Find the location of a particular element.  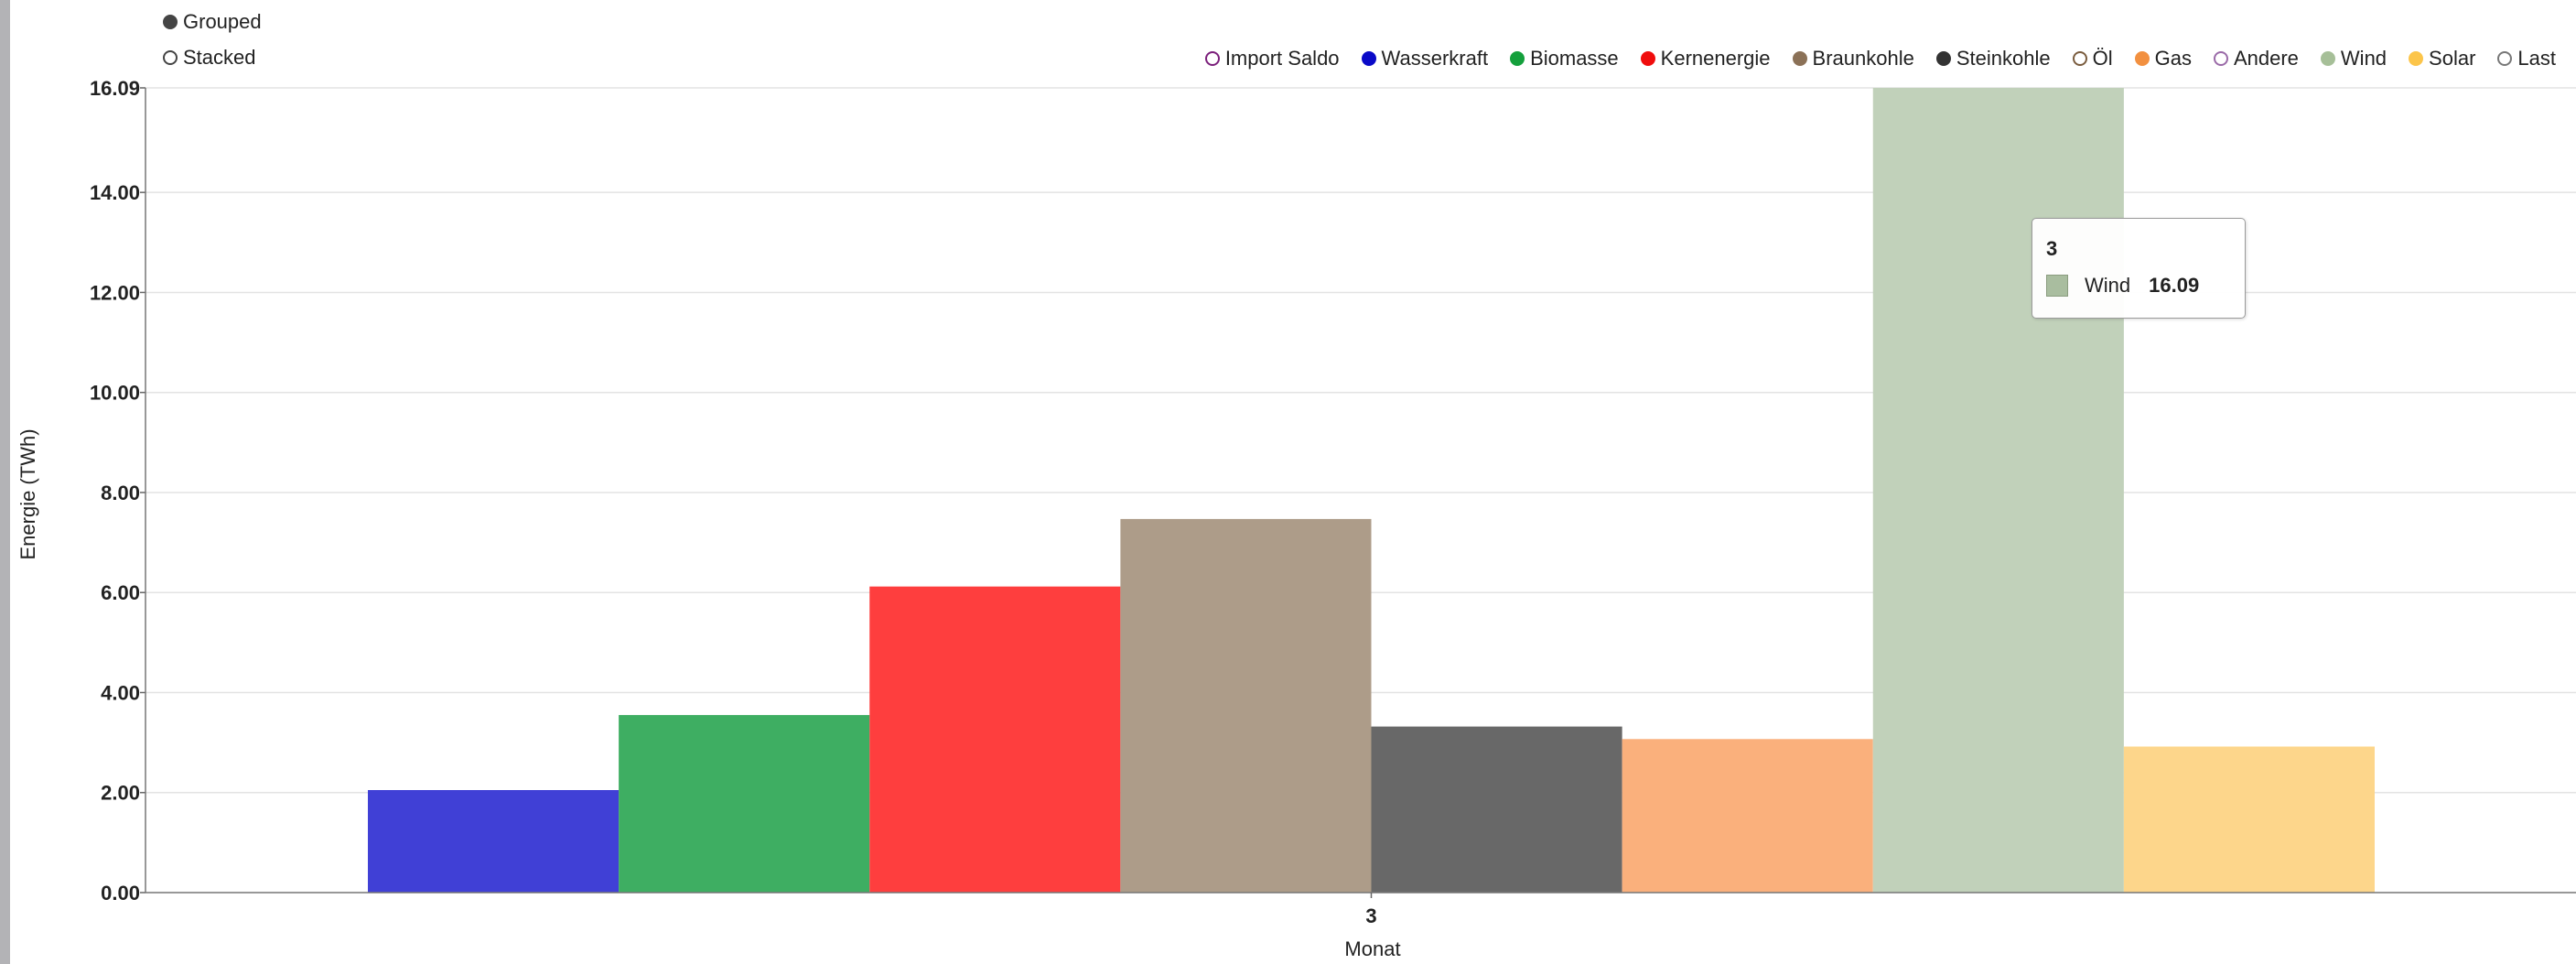

legend-item-steinkohle: Steinkohle is located at coordinates (1993, 58).